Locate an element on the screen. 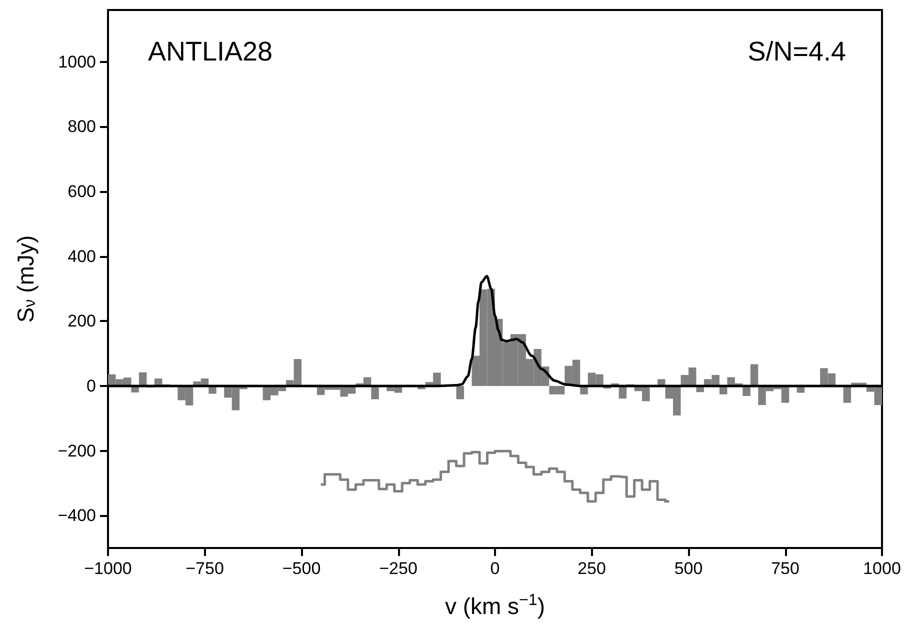  x-tick-label: −750 is located at coordinates (205, 568).